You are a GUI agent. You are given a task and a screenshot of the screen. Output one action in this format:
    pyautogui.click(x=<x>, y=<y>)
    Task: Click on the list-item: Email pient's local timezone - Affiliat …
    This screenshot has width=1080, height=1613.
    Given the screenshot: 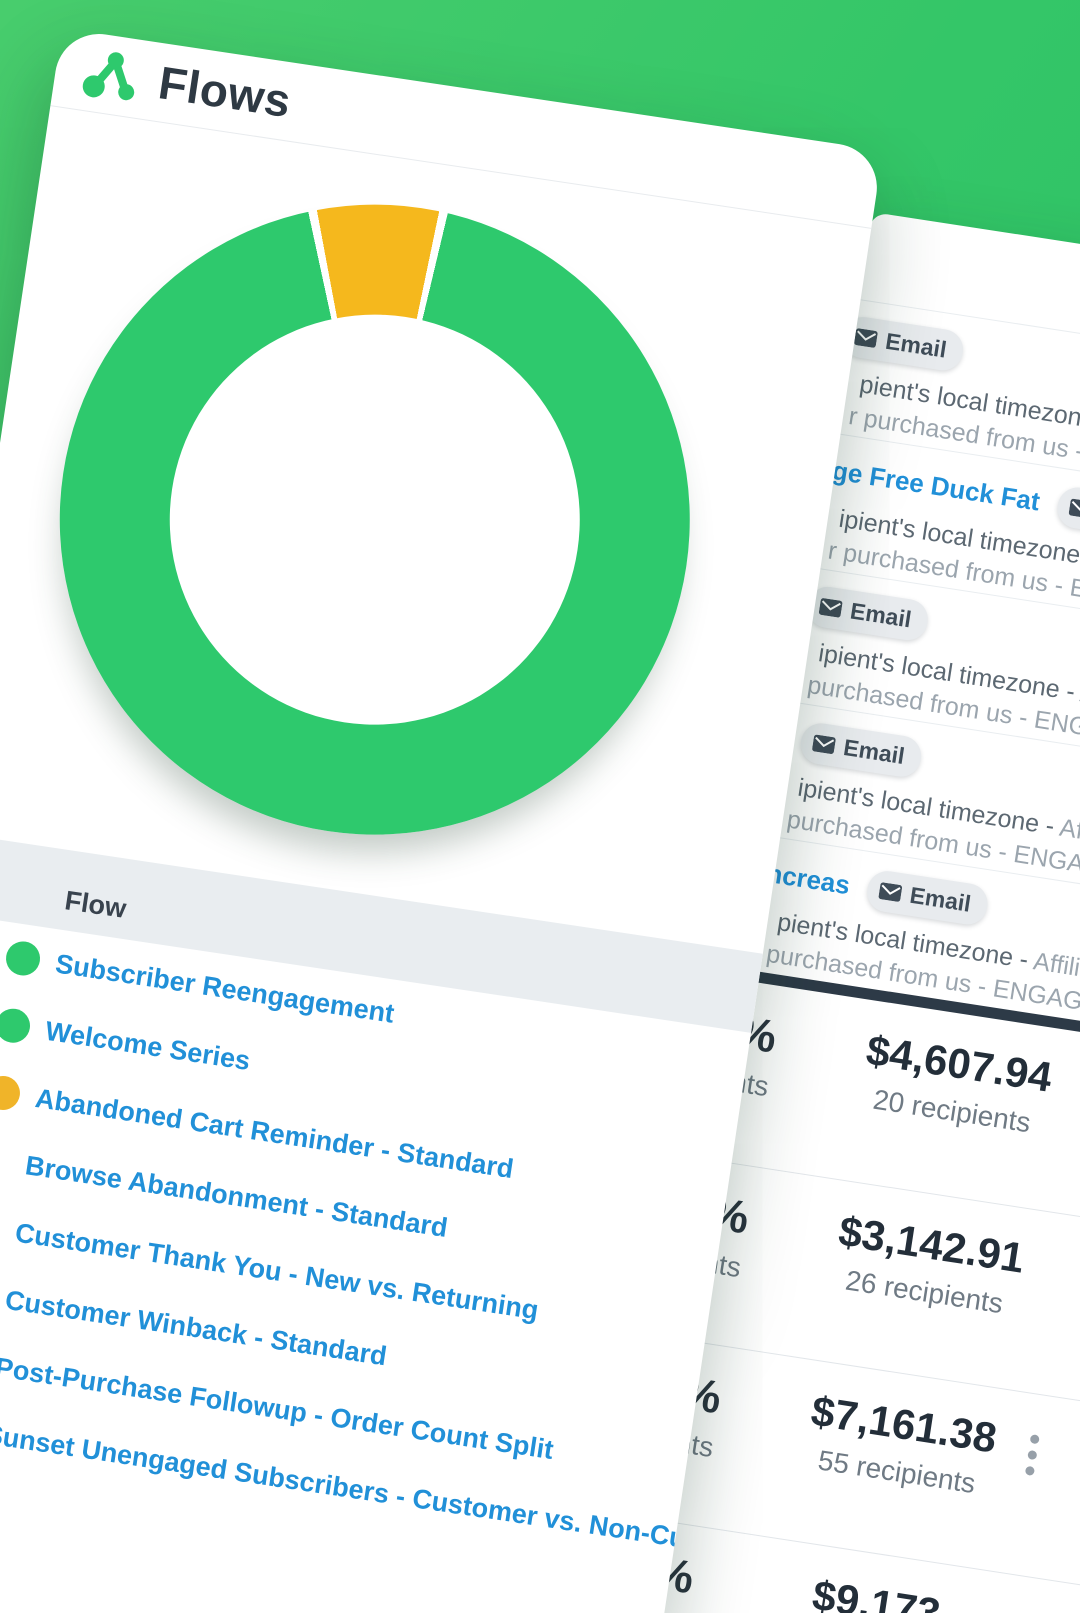 What is the action you would take?
    pyautogui.click(x=959, y=443)
    